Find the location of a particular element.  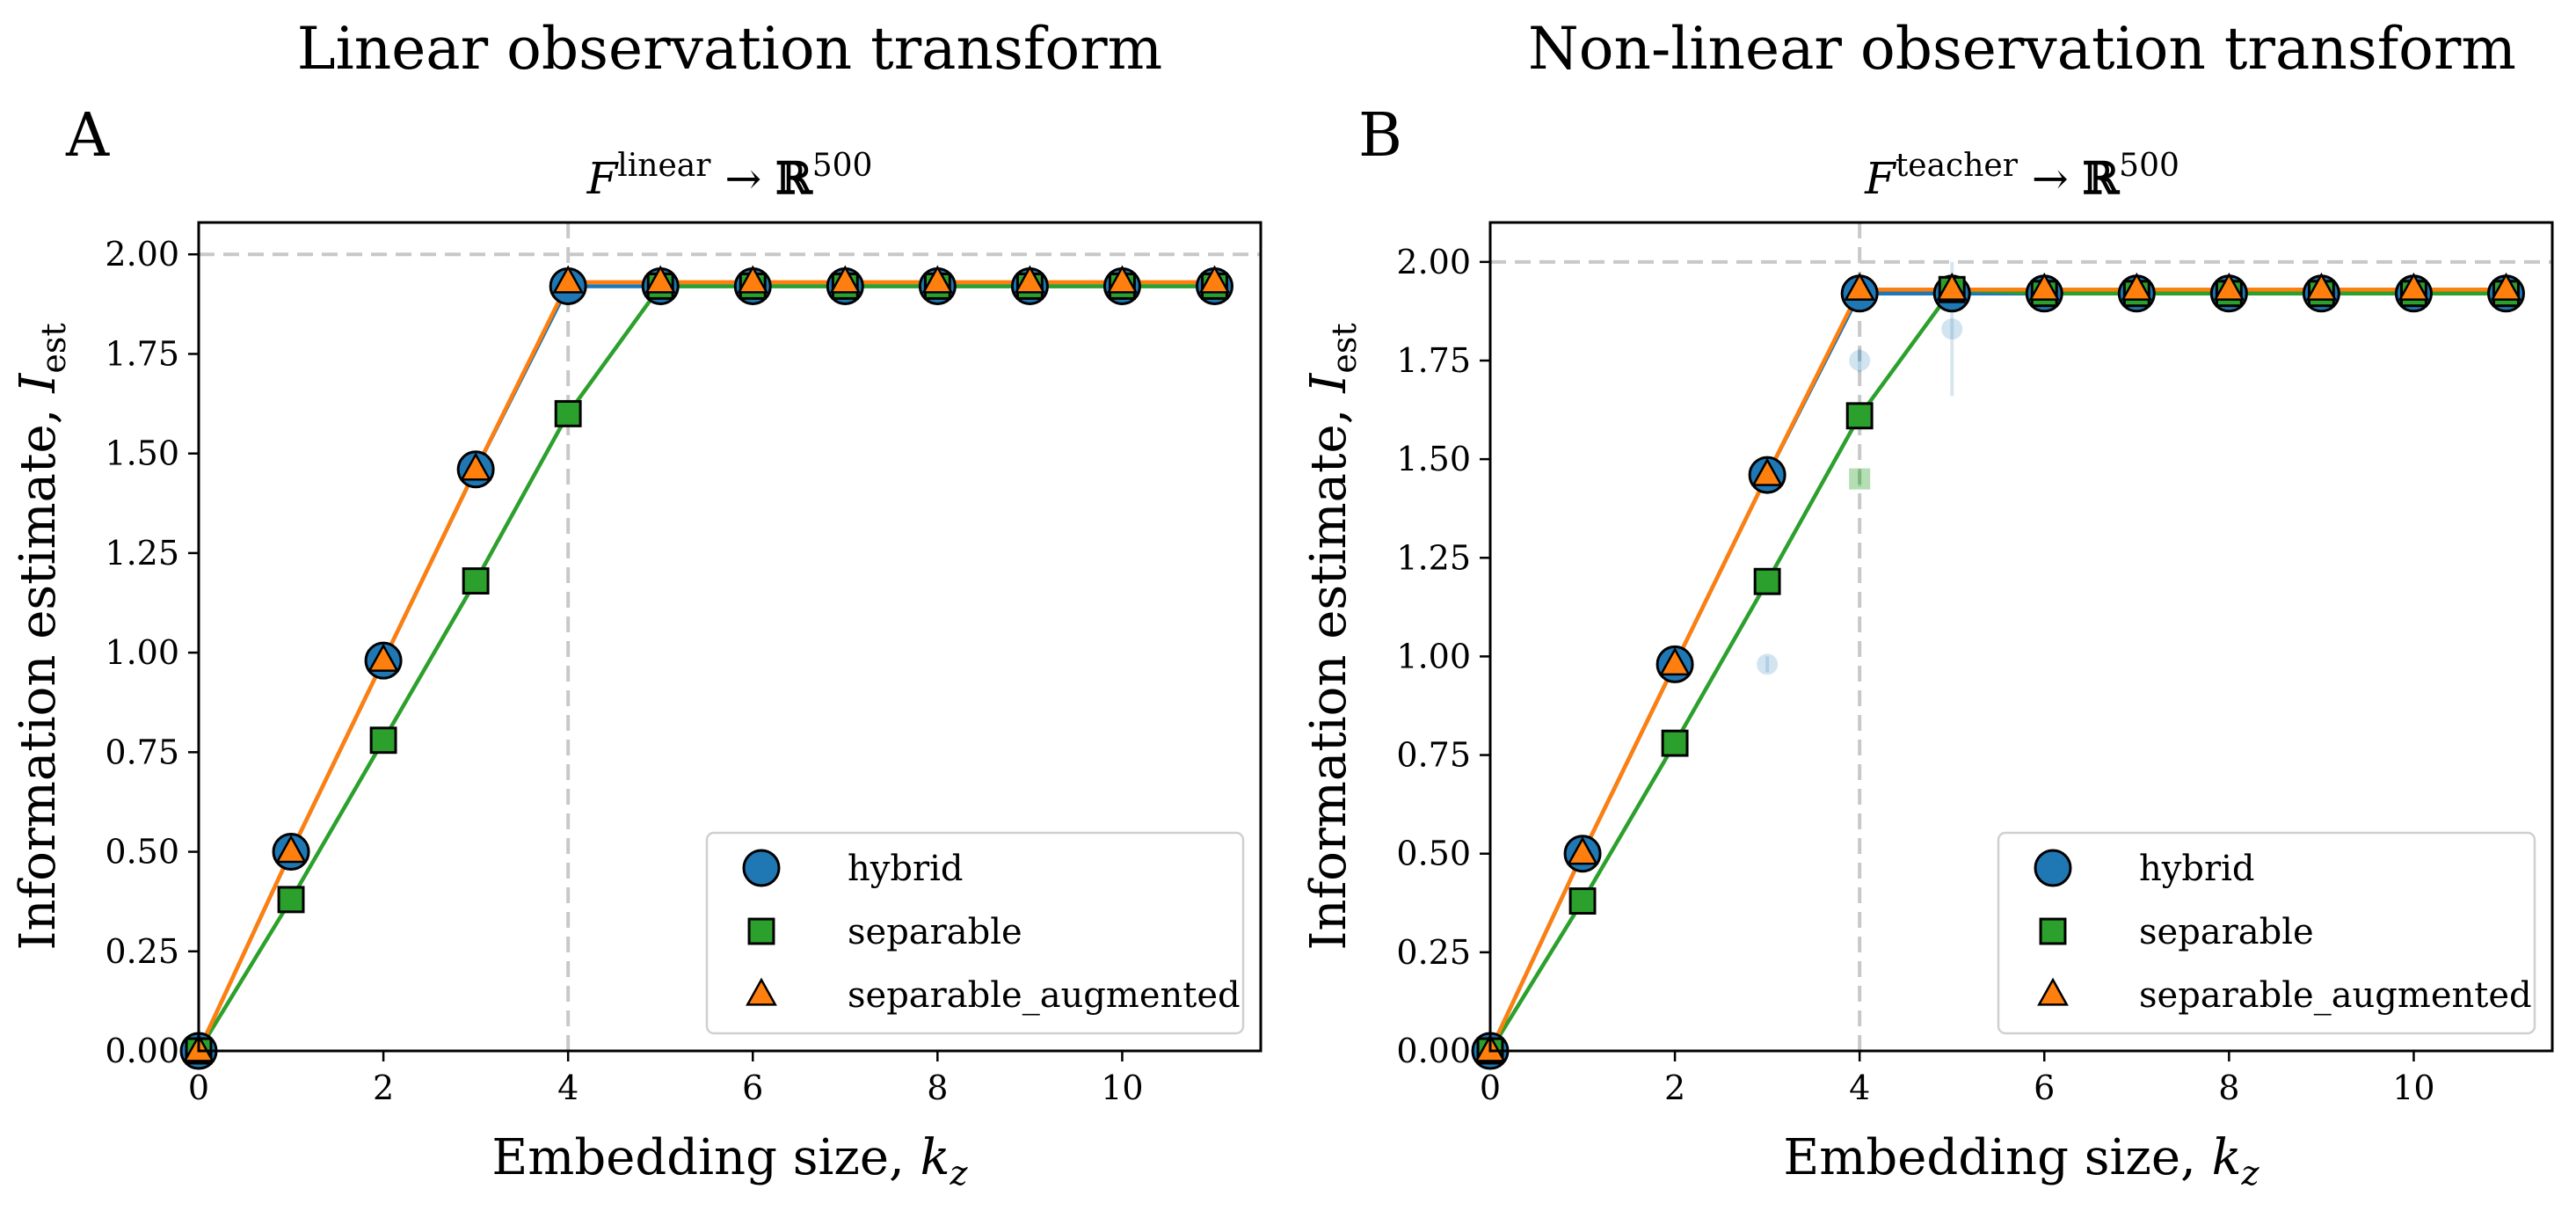

chart-title: Fteacher → ℝ500 is located at coordinates (2021, 176).